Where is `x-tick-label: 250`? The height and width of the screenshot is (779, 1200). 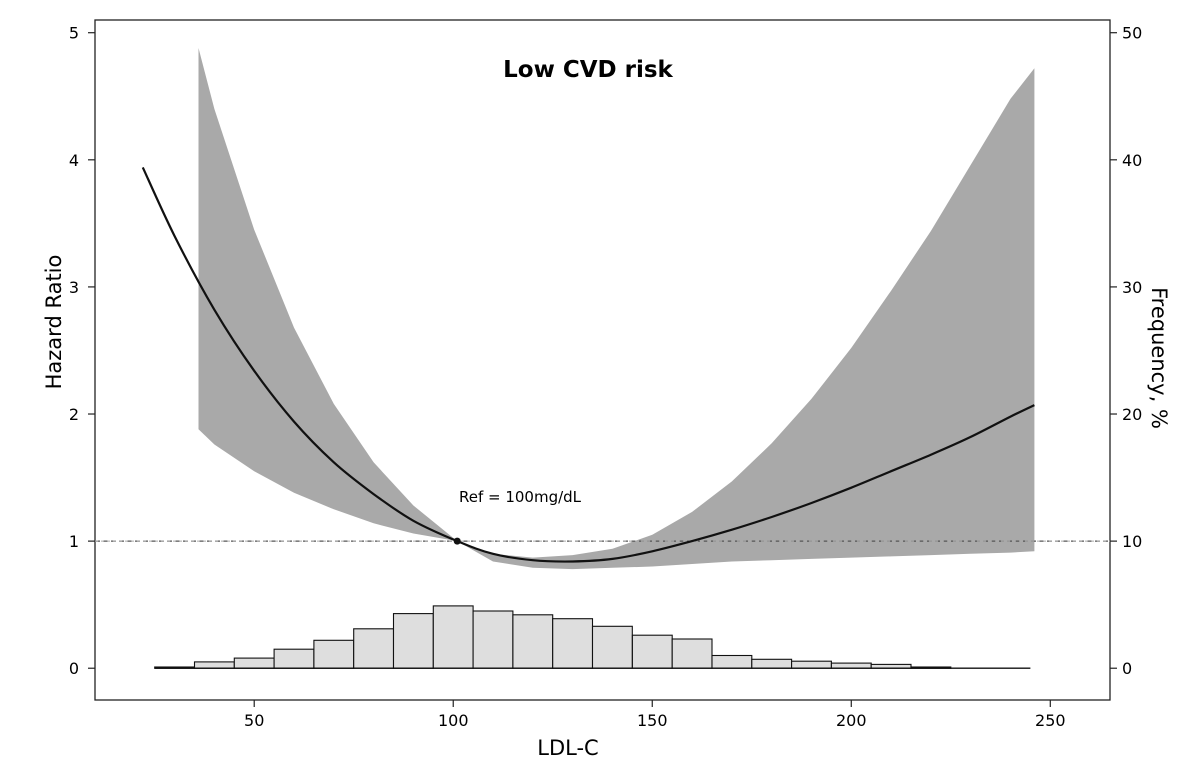
x-tick-label: 250 is located at coordinates (1050, 720).